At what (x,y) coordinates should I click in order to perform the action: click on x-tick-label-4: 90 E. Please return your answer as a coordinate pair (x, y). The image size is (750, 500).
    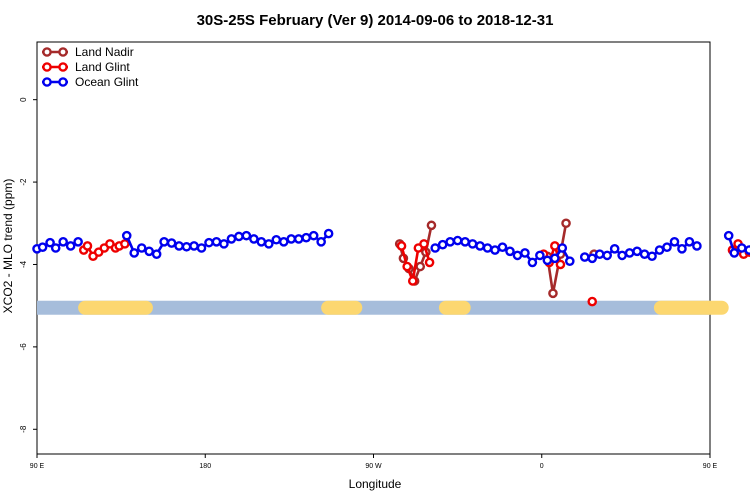
    Looking at the image, I should click on (710, 466).